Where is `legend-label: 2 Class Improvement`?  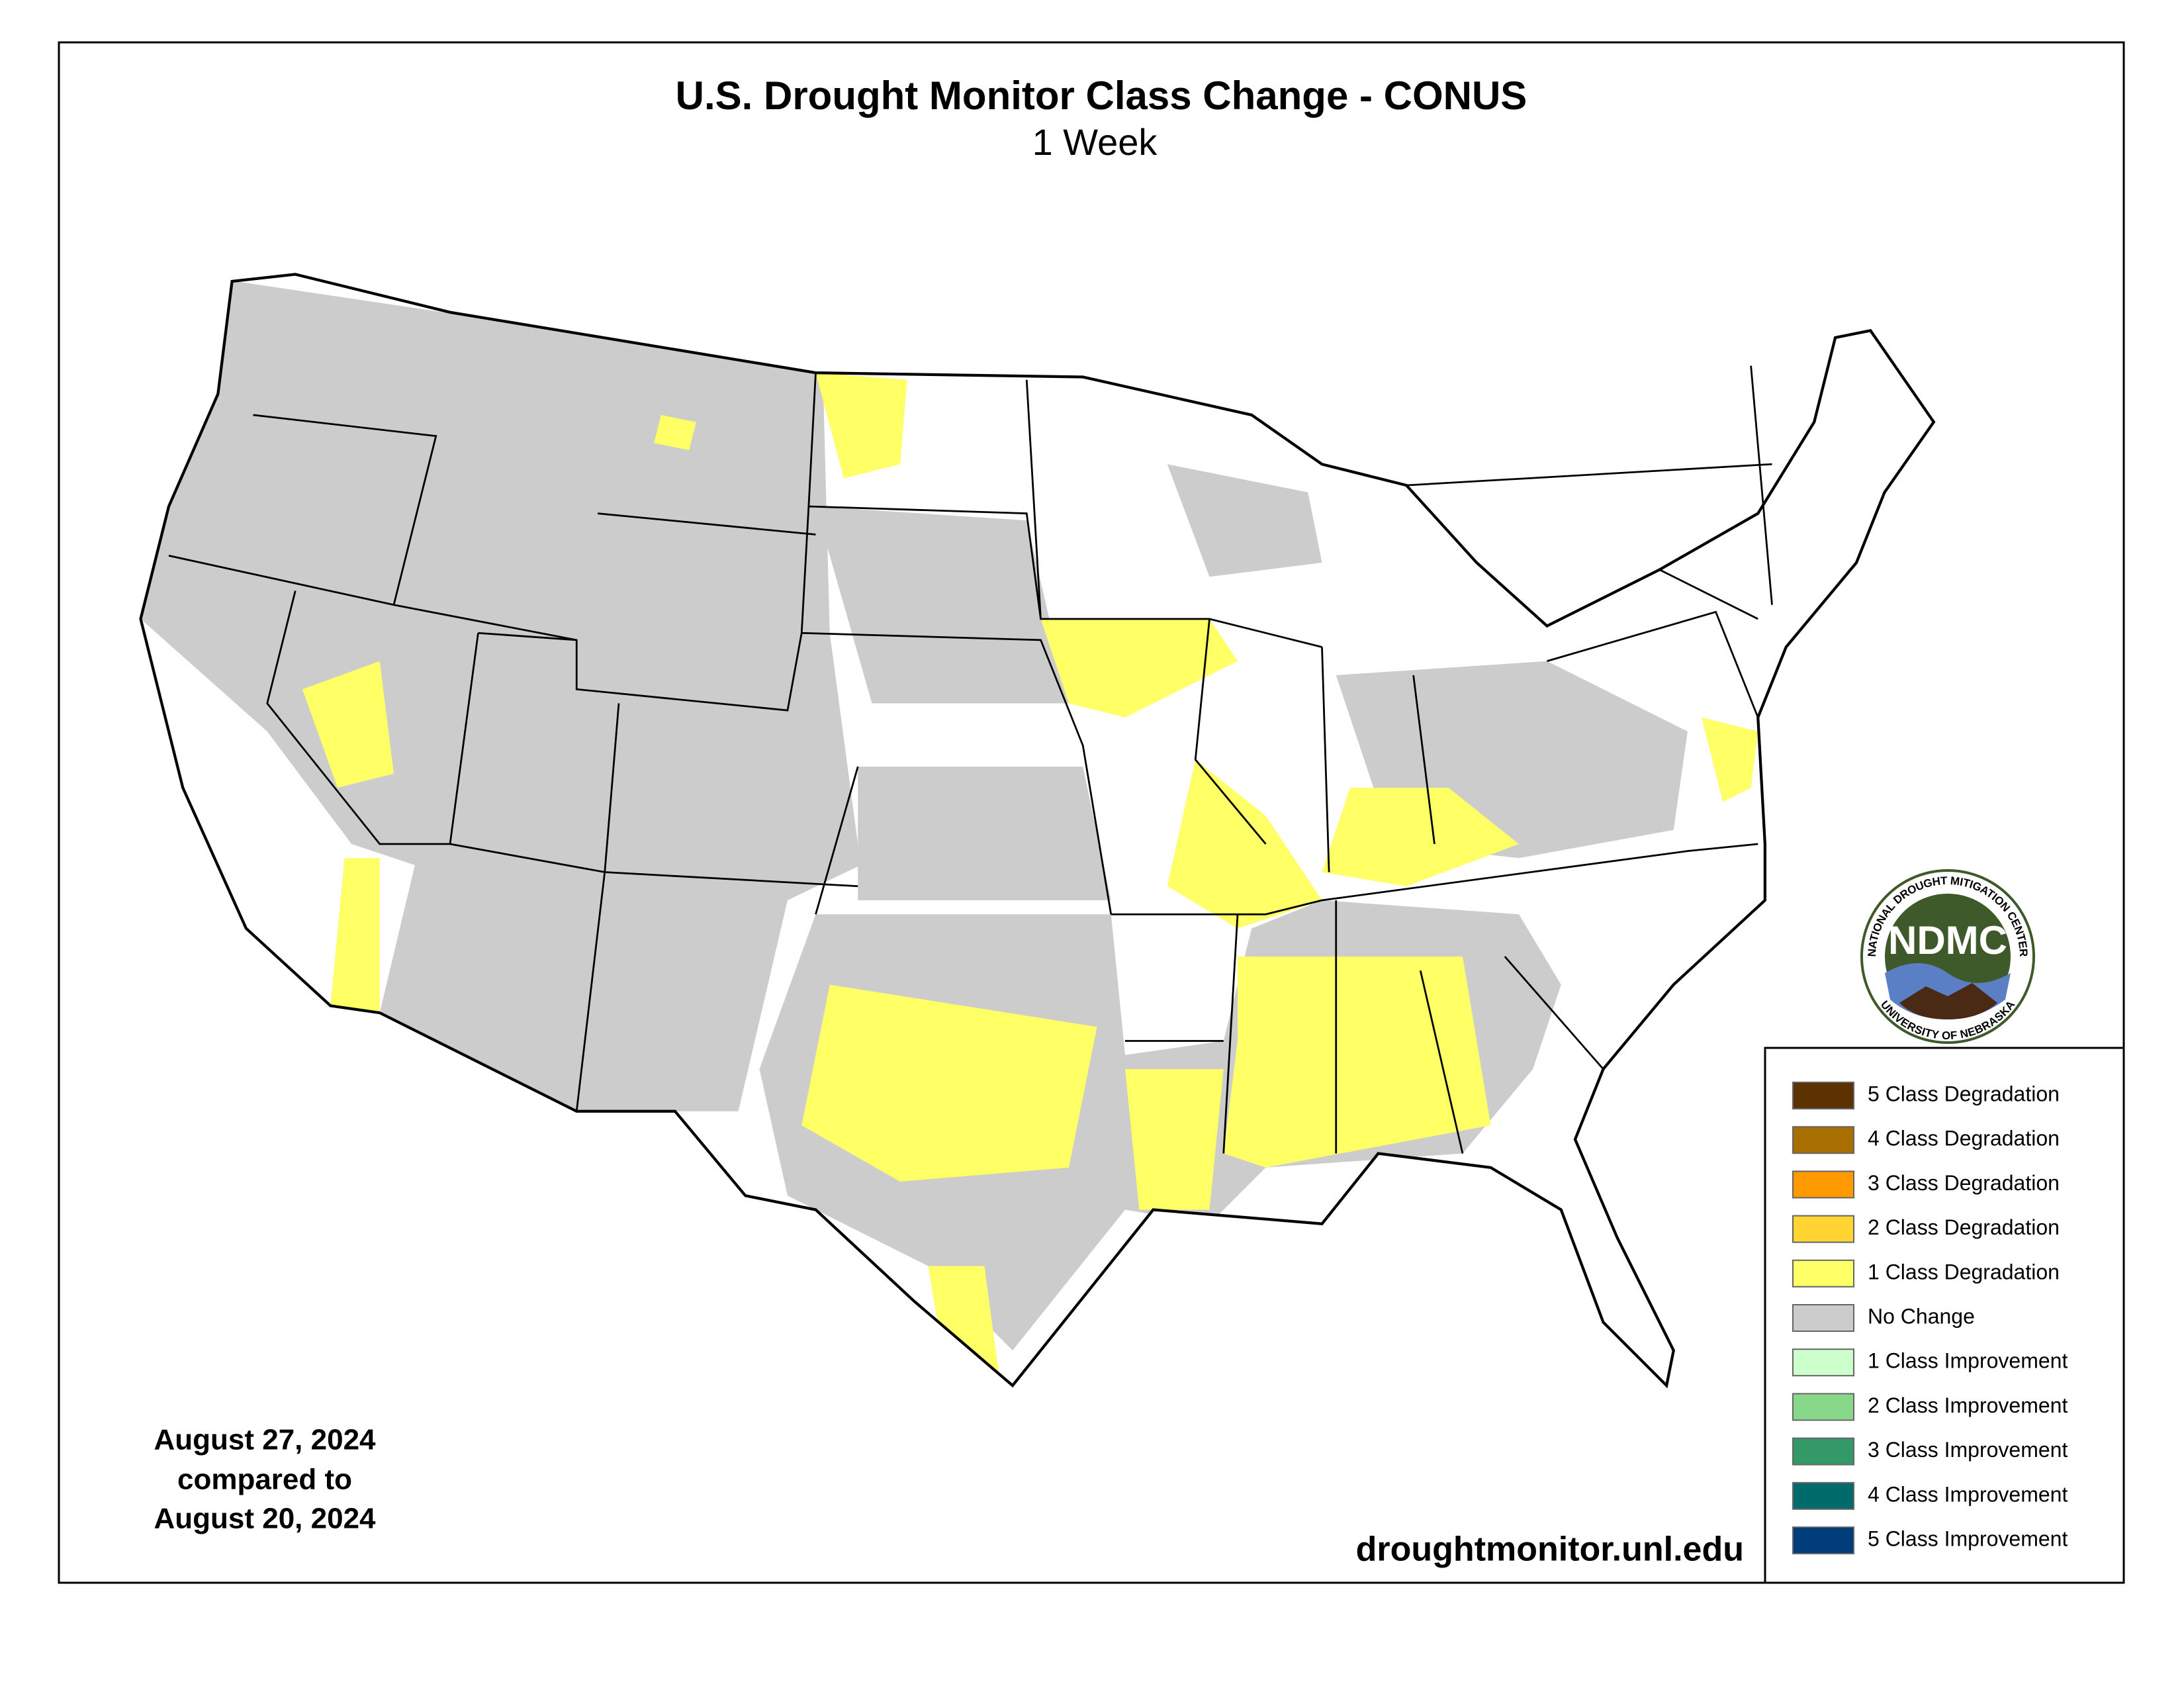 legend-label: 2 Class Improvement is located at coordinates (1968, 1405).